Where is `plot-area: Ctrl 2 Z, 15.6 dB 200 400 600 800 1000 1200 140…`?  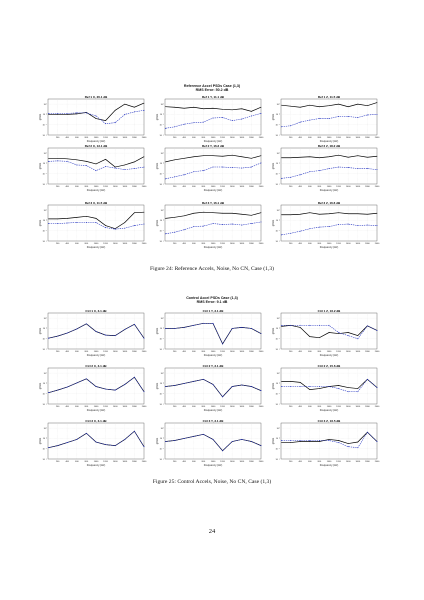
plot-area: Ctrl 2 Z, 15.6 dB 200 400 600 800 1000 1200 140… is located at coordinates (325, 388).